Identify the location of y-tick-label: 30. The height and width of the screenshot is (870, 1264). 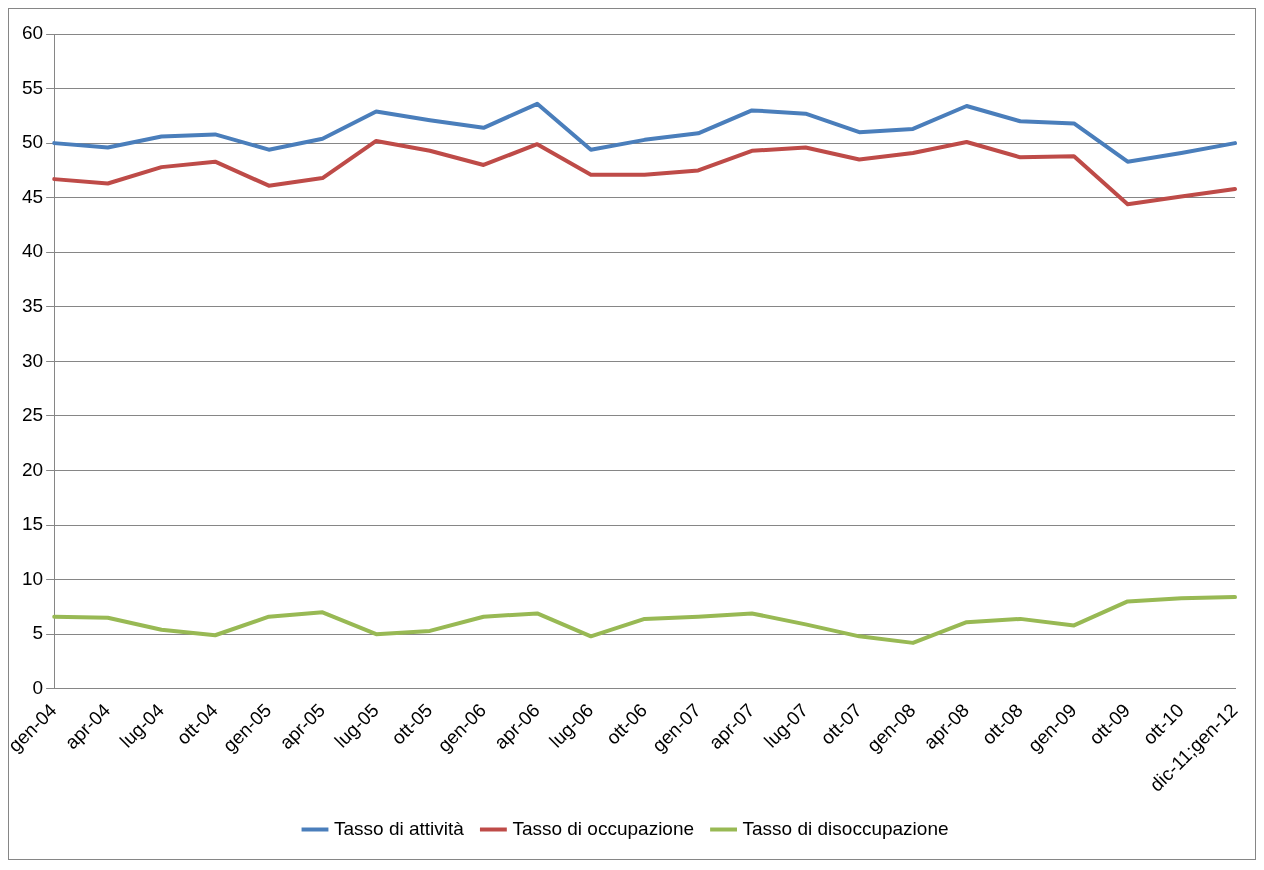
(32, 360).